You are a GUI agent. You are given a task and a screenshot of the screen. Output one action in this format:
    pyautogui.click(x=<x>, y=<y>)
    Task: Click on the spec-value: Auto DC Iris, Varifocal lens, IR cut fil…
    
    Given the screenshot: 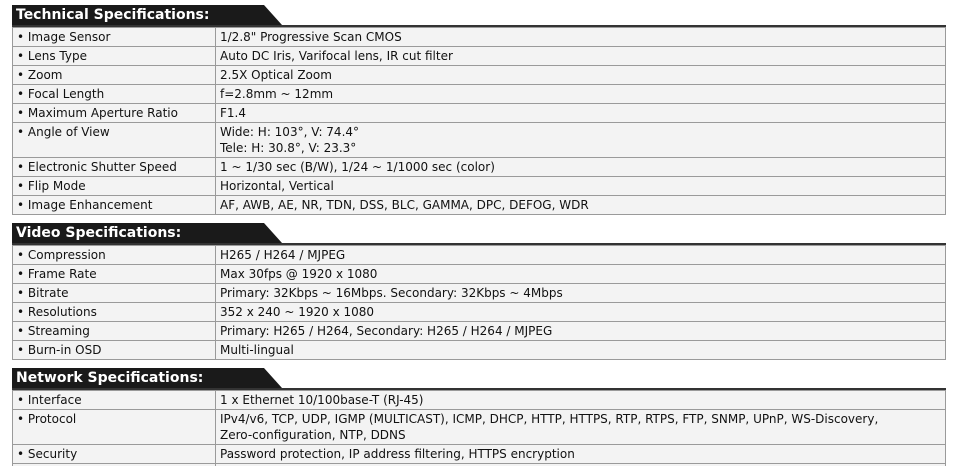 What is the action you would take?
    pyautogui.click(x=580, y=56)
    